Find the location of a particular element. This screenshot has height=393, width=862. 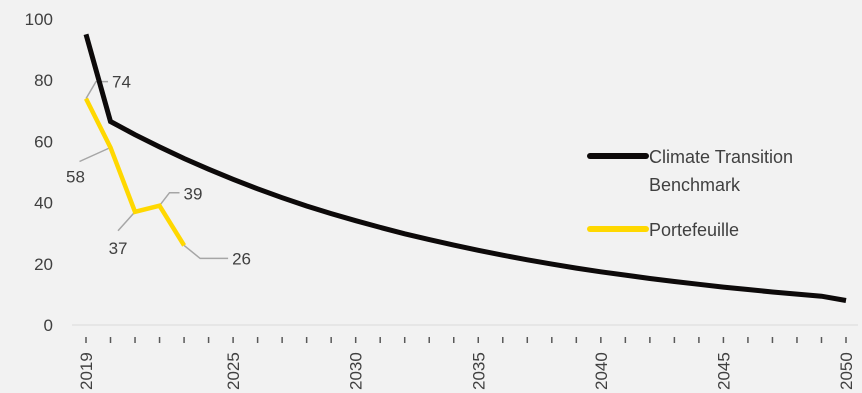

y-tick-label: 20 is located at coordinates (43, 264).